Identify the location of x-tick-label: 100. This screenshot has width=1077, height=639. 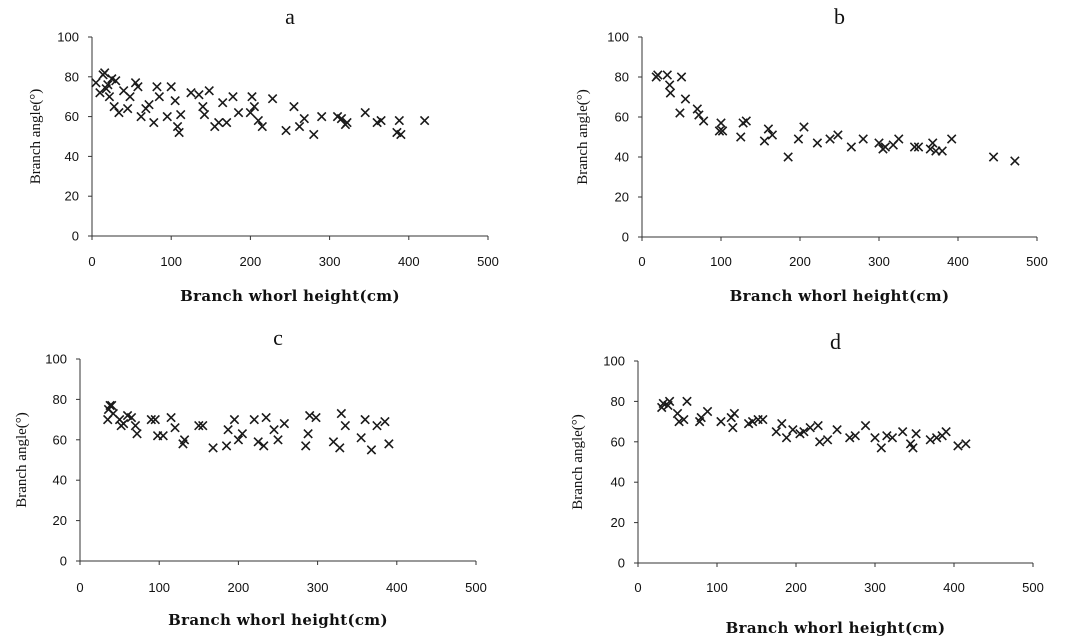
(171, 261).